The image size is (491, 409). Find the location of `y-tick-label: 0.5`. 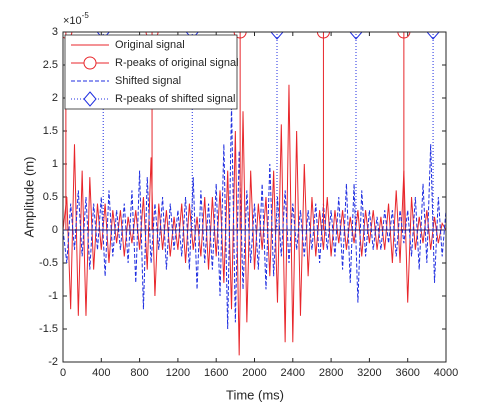

y-tick-label: 0.5 is located at coordinates (50, 197).